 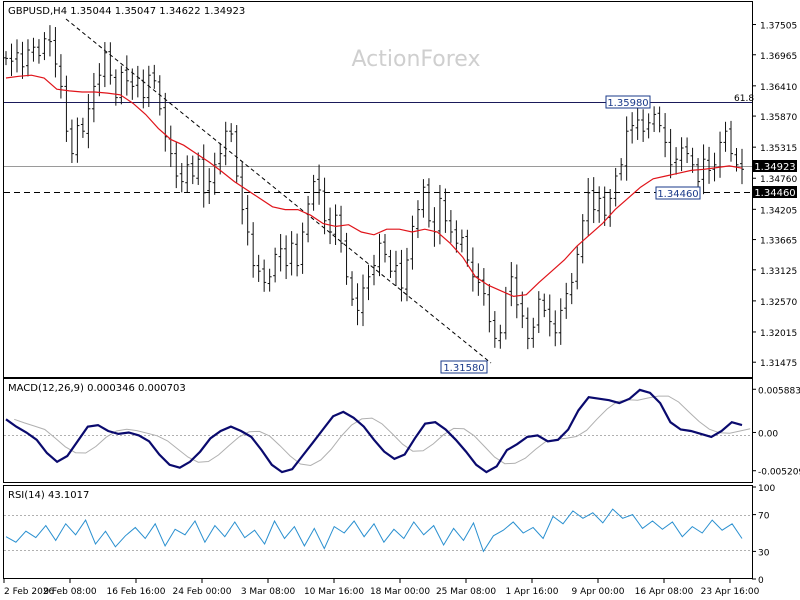 What do you see at coordinates (761, 581) in the screenshot?
I see `rsi-tick-label: 0` at bounding box center [761, 581].